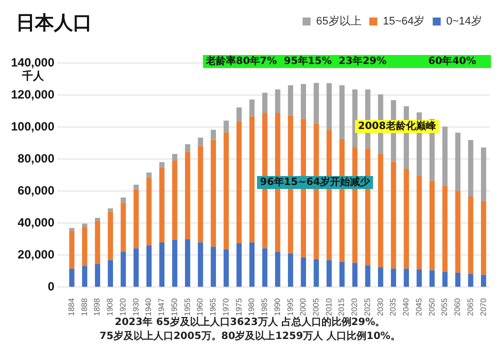 The height and width of the screenshot is (349, 500). I want to click on x-tick-label: 2070, so click(483, 307).